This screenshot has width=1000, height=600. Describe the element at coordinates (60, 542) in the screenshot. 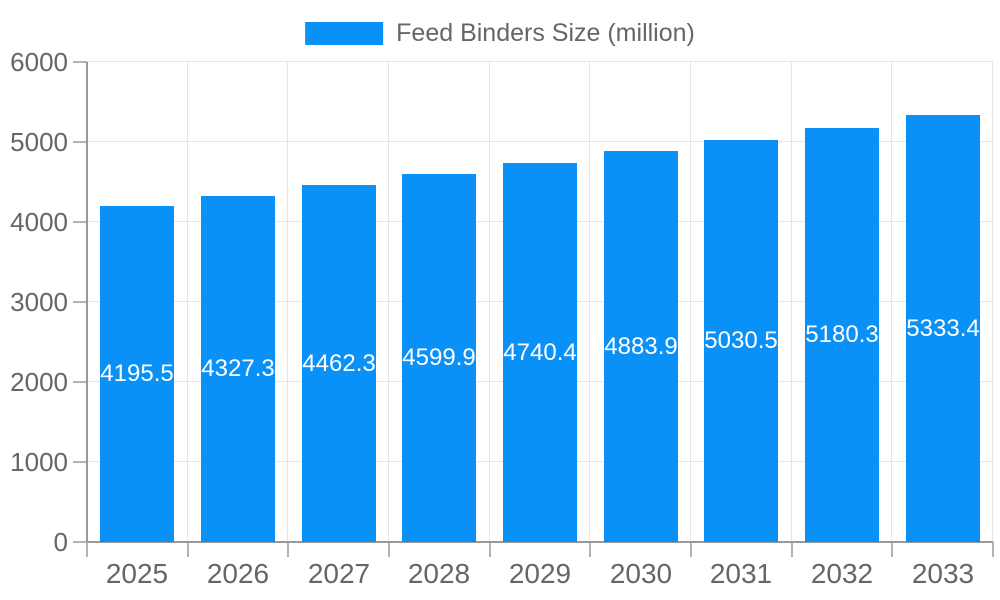

I see `y-tick-label-0: 0` at that location.